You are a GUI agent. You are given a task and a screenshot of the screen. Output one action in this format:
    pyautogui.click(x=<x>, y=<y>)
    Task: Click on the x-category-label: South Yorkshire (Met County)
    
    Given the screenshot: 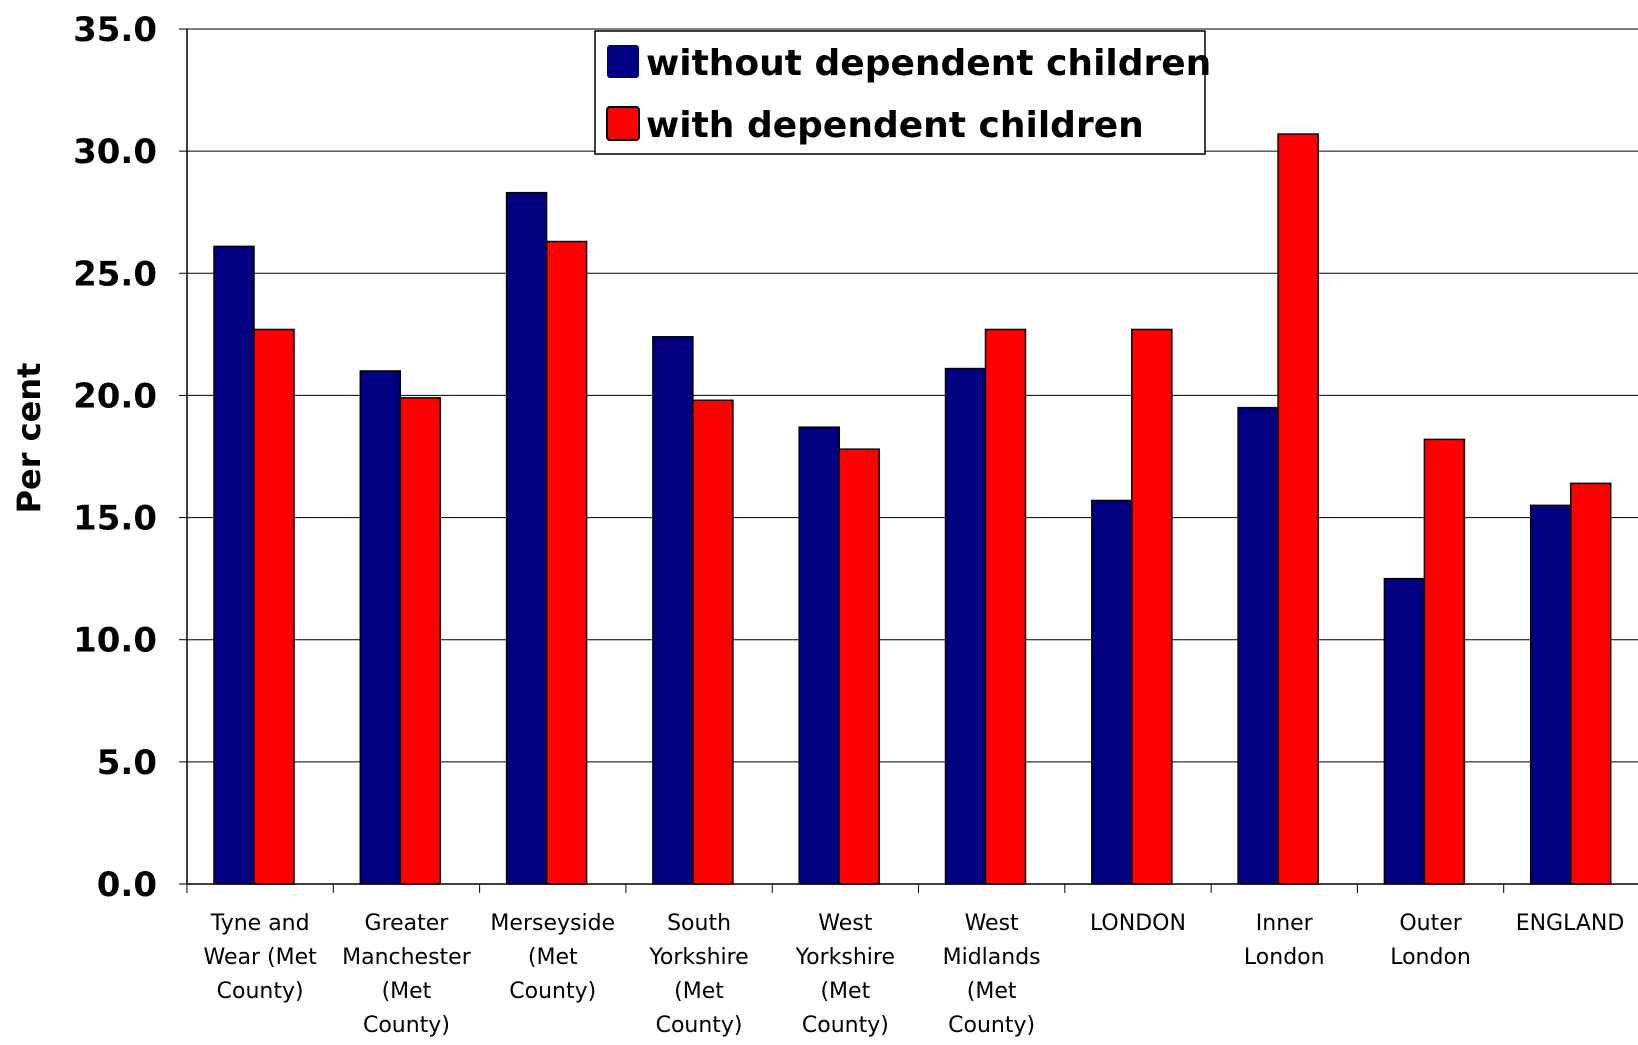 What is the action you would take?
    pyautogui.click(x=698, y=974)
    